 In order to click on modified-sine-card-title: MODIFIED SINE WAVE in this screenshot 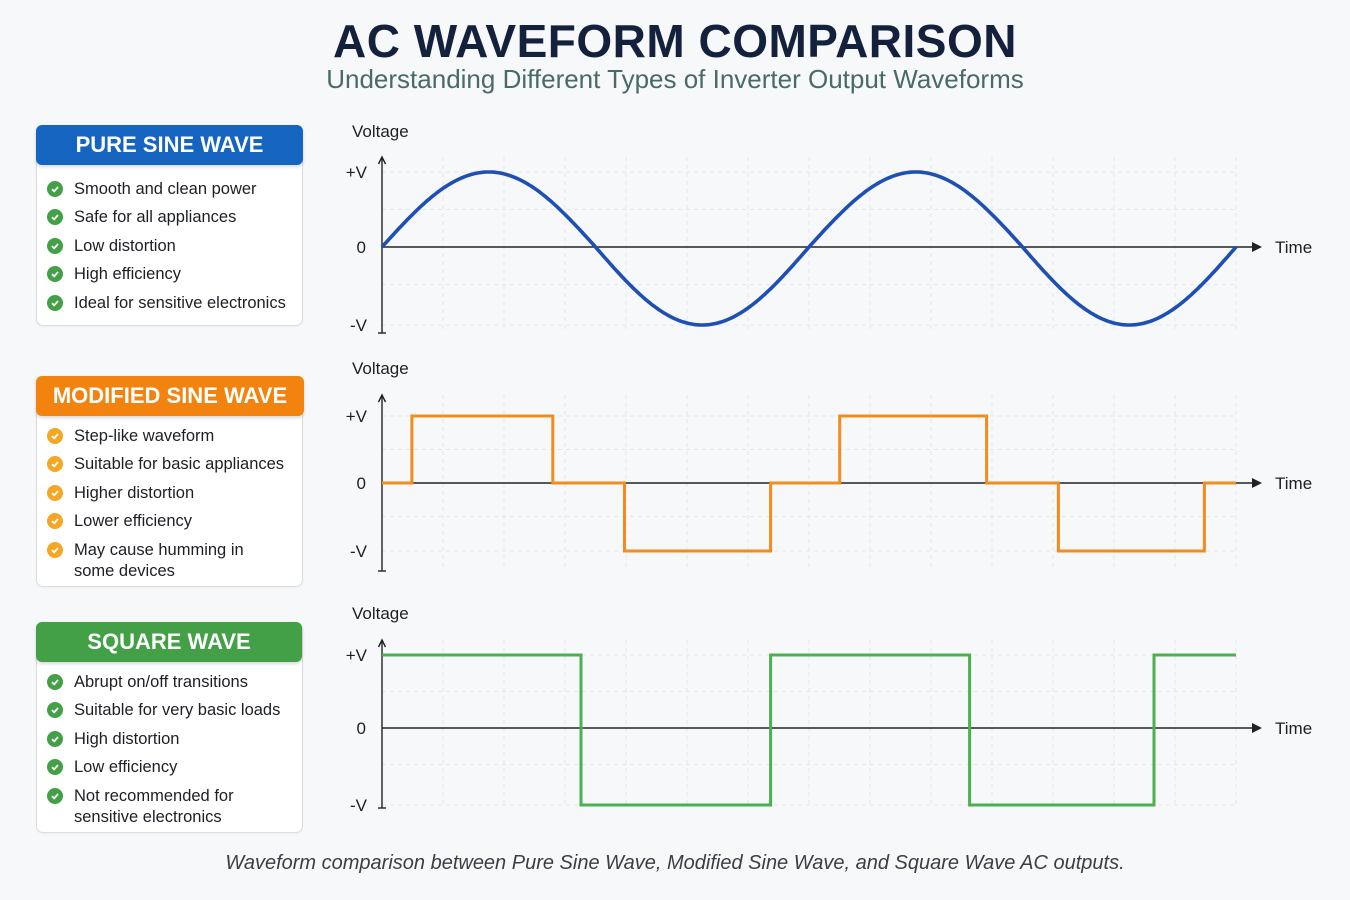, I will do `click(170, 395)`.